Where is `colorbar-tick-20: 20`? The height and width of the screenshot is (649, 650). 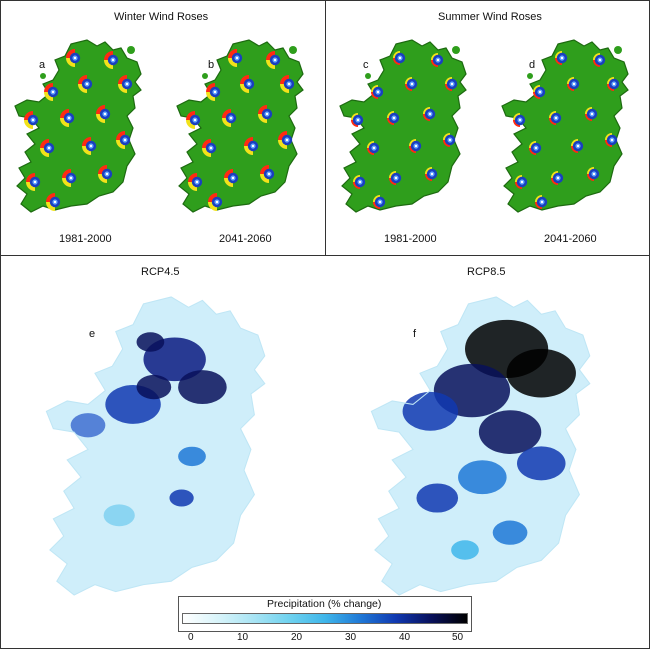 colorbar-tick-20: 20 is located at coordinates (297, 637).